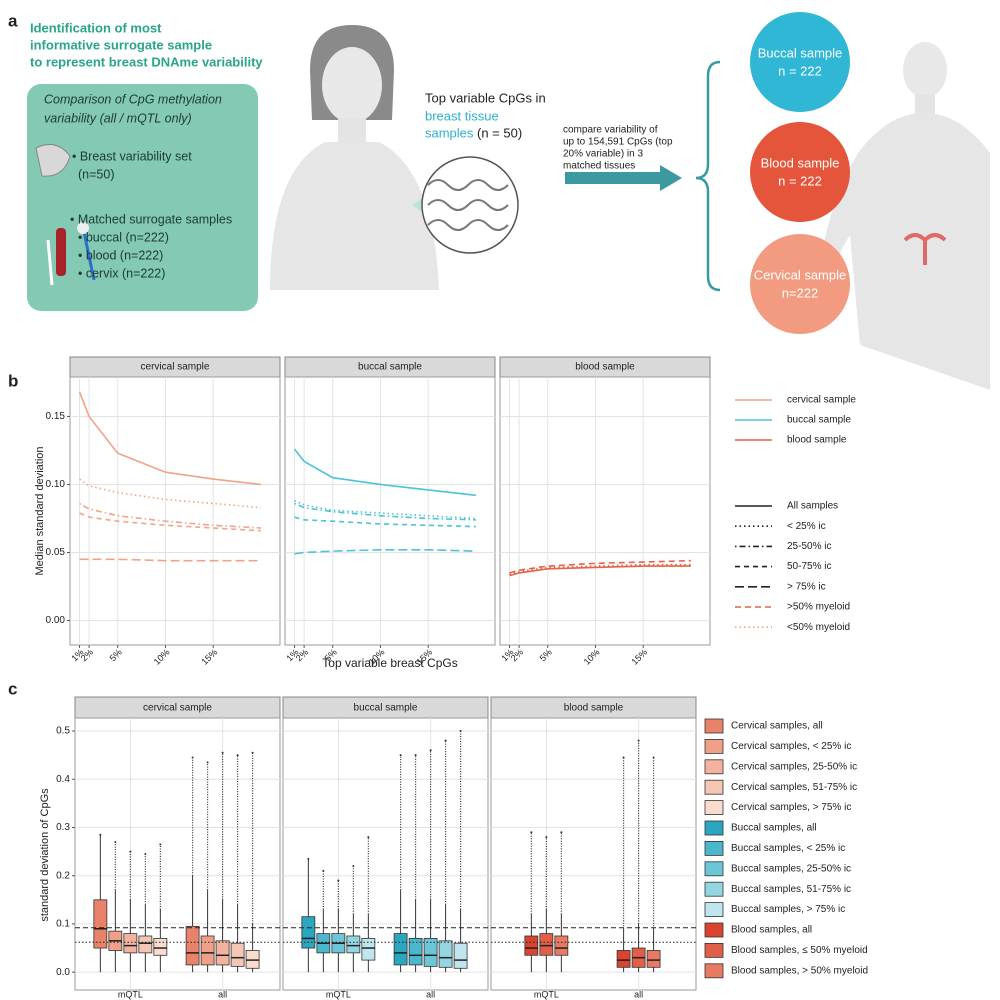 This screenshot has height=1000, width=1000. What do you see at coordinates (800, 52) in the screenshot?
I see `circle-title: Buccal sample` at bounding box center [800, 52].